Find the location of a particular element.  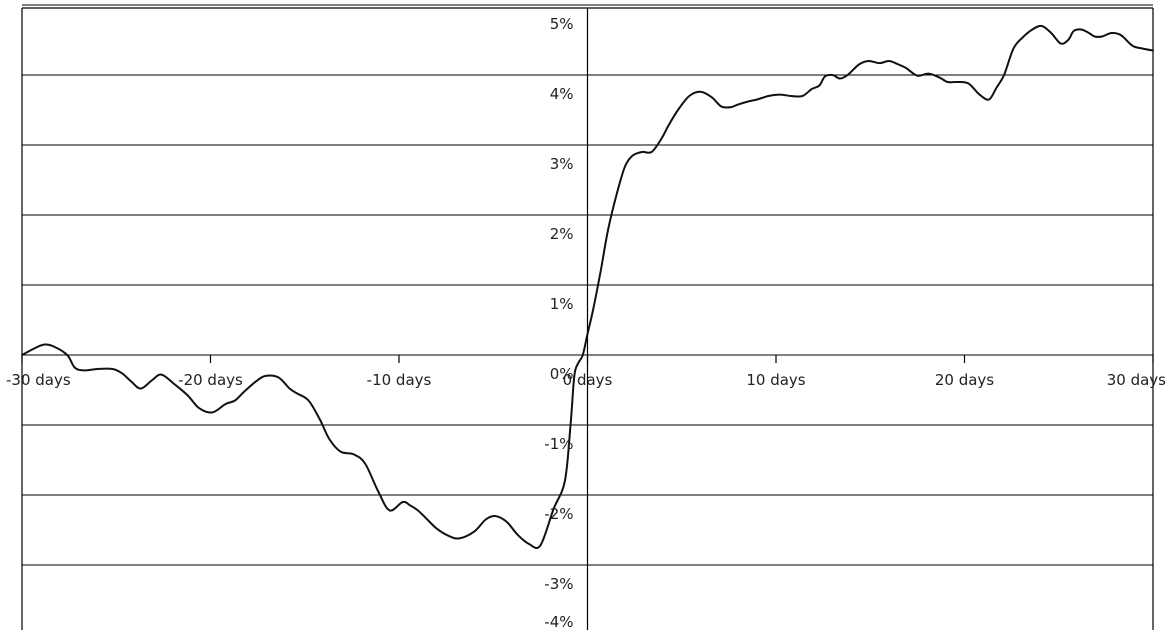

y-tick-label: 0% is located at coordinates (562, 374).